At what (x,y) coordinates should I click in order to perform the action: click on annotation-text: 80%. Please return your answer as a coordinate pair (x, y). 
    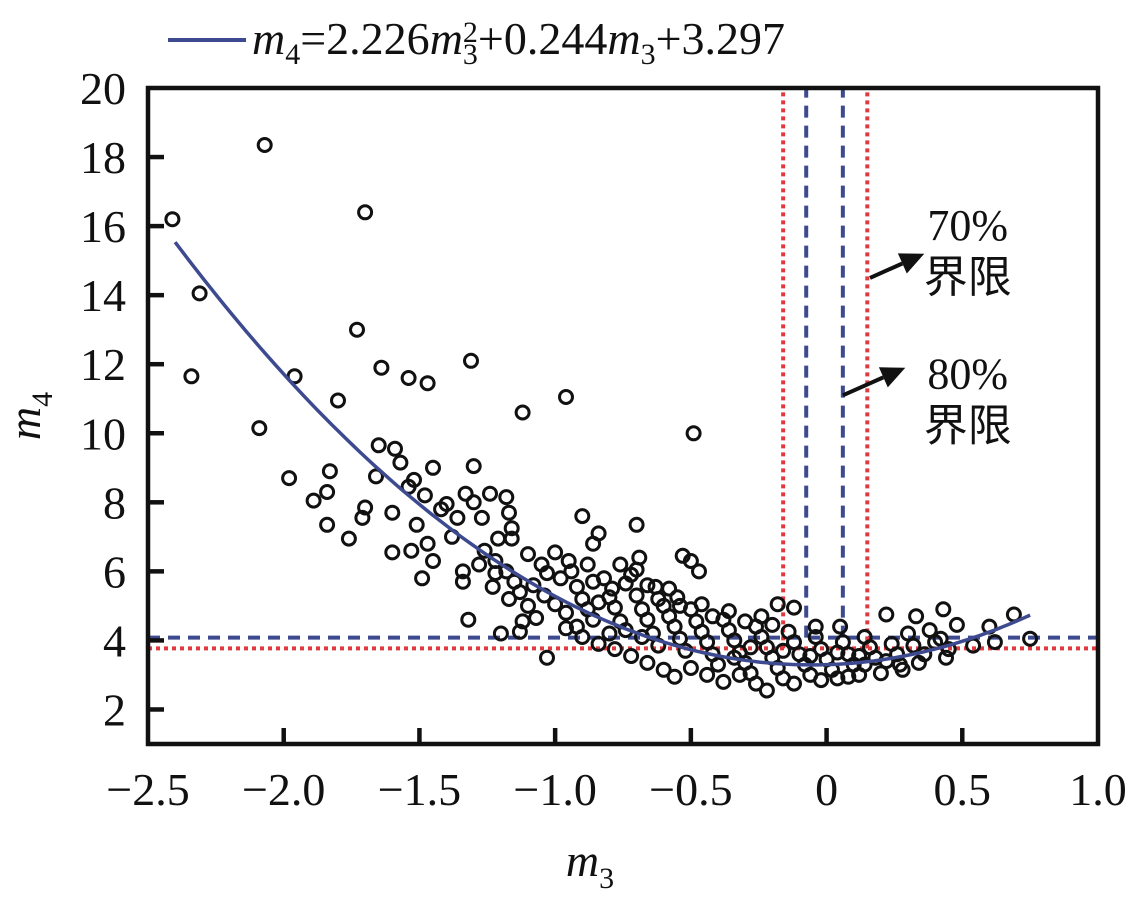
    Looking at the image, I should click on (967, 373).